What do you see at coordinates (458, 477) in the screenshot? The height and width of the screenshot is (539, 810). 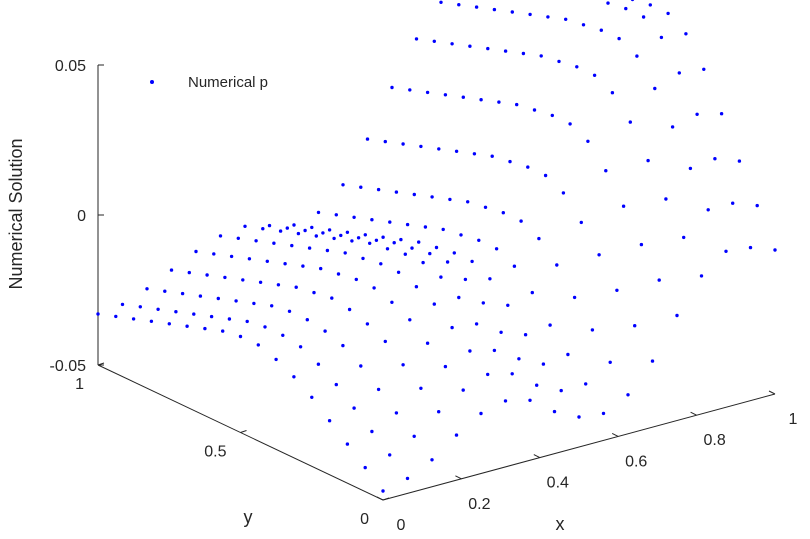 I see `x-tick-mark` at bounding box center [458, 477].